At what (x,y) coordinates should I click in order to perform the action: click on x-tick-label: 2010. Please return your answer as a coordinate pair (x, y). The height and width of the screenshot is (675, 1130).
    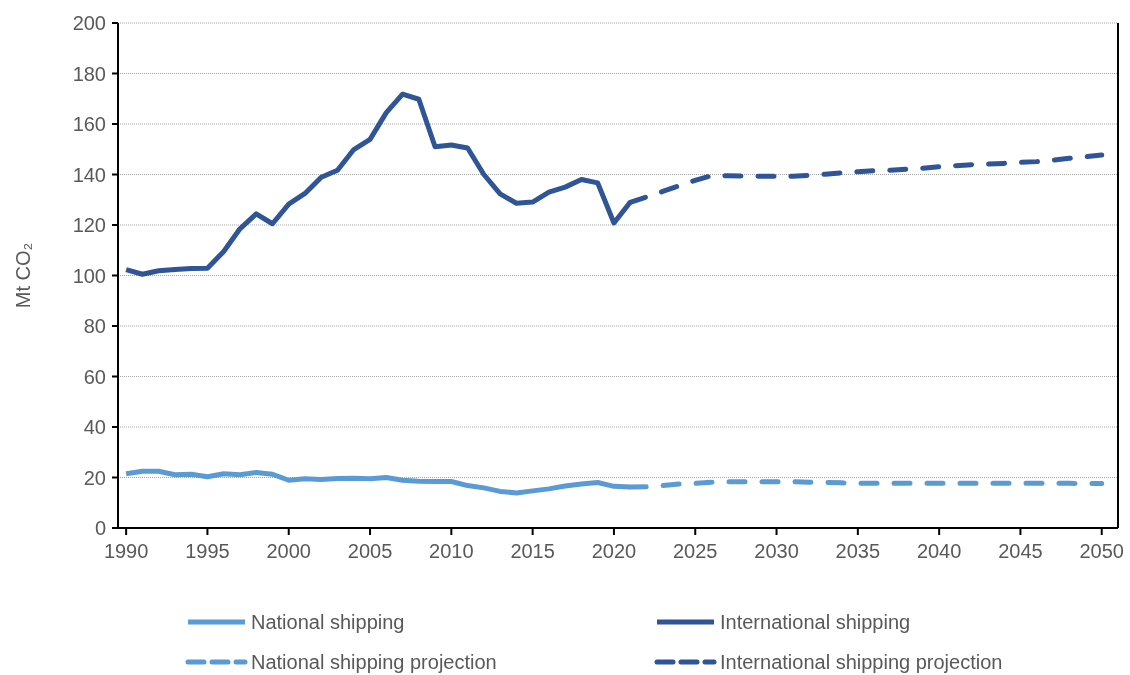
    Looking at the image, I should click on (451, 551).